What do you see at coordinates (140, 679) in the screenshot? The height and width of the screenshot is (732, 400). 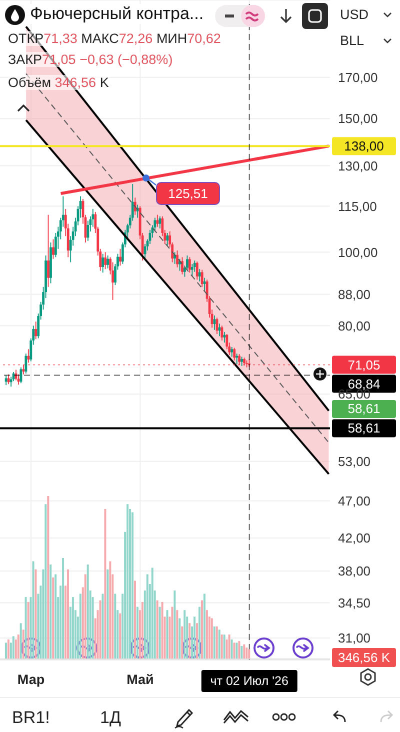 I see `x-tick-label: Май` at bounding box center [140, 679].